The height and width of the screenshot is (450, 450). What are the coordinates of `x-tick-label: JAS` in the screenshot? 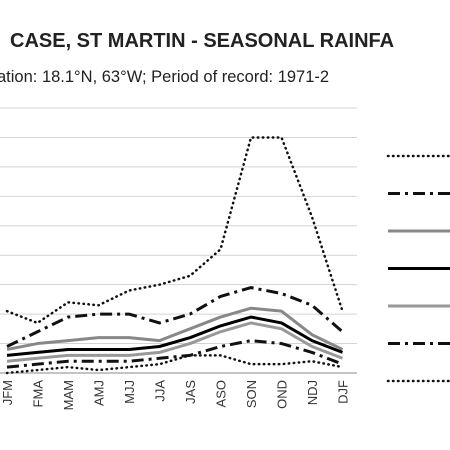 It's located at (190, 392).